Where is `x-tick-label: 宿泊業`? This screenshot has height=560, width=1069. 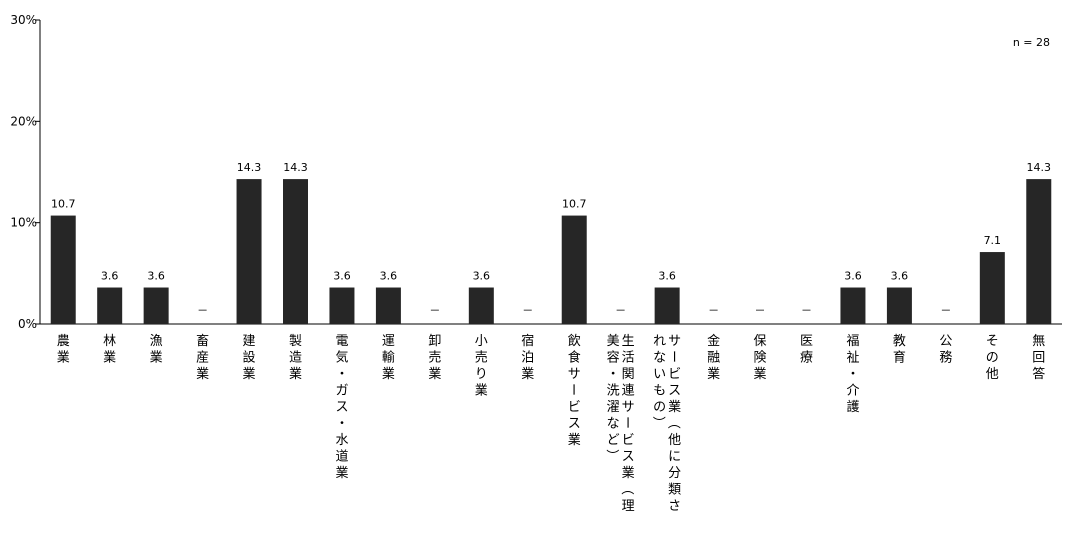
x-tick-label: 宿泊業 is located at coordinates (527, 357).